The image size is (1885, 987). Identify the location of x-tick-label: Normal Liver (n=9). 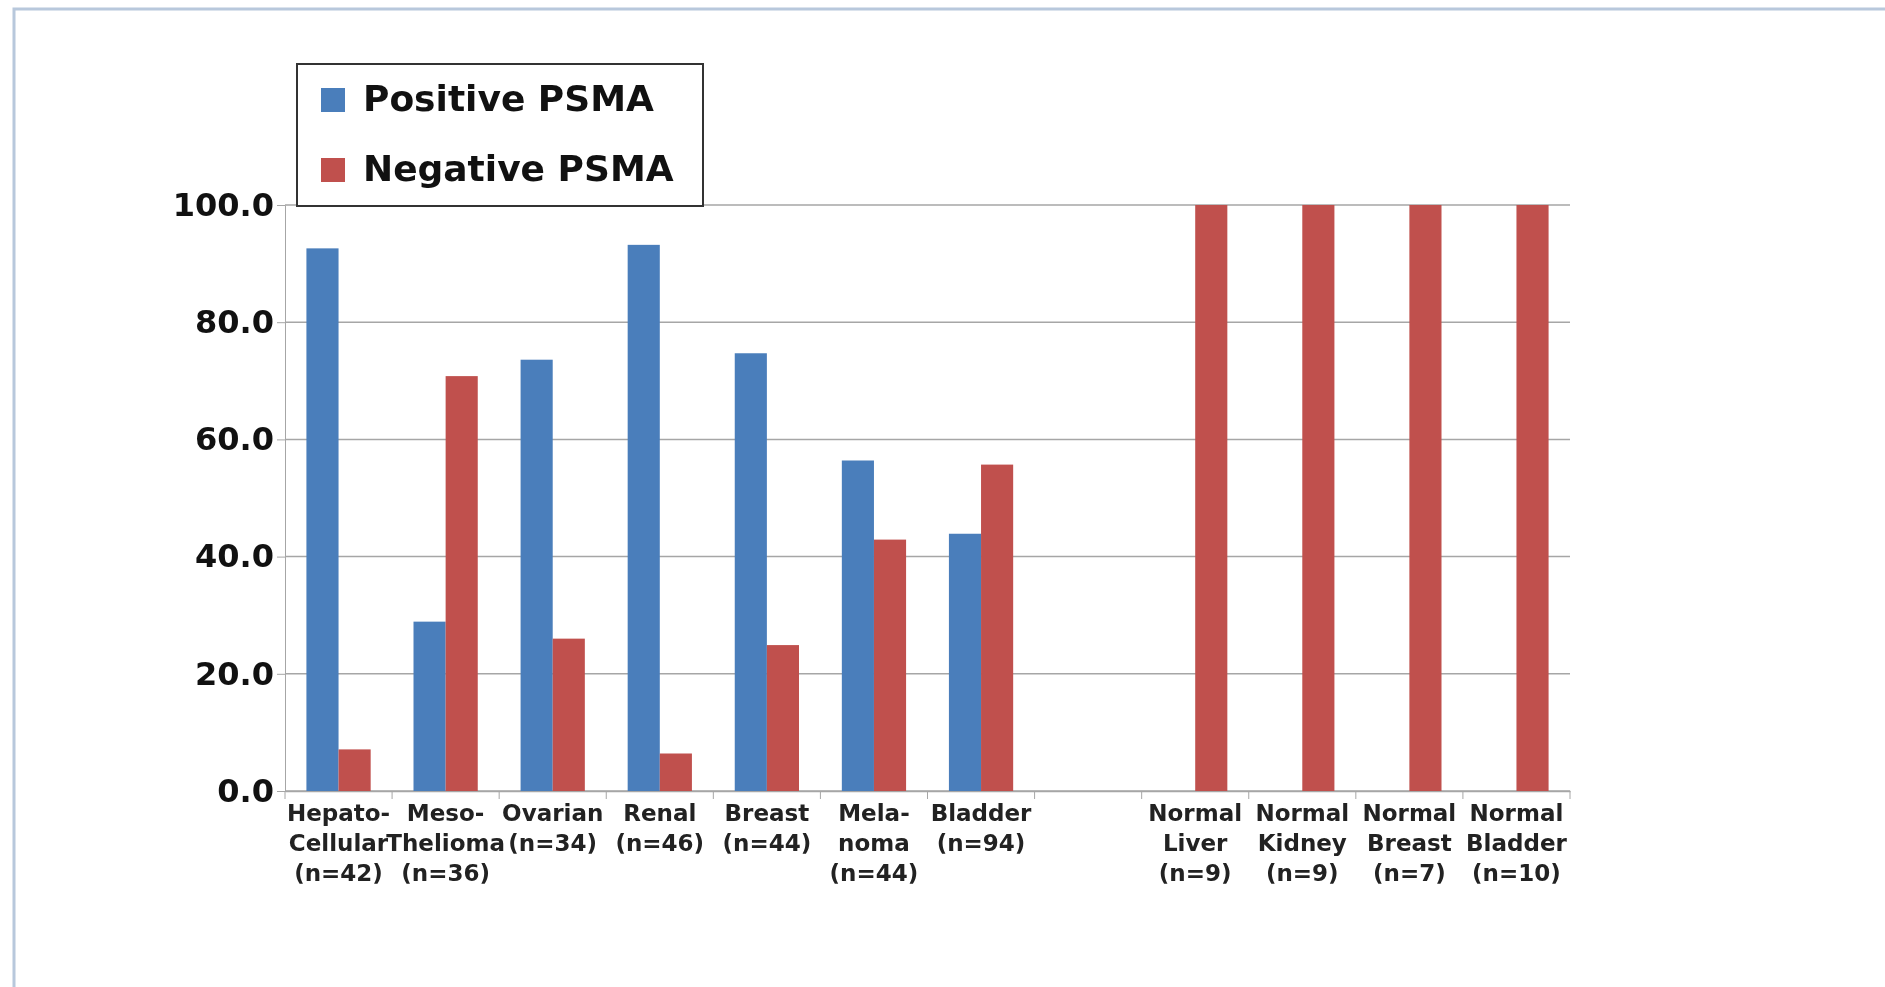
(1195, 843).